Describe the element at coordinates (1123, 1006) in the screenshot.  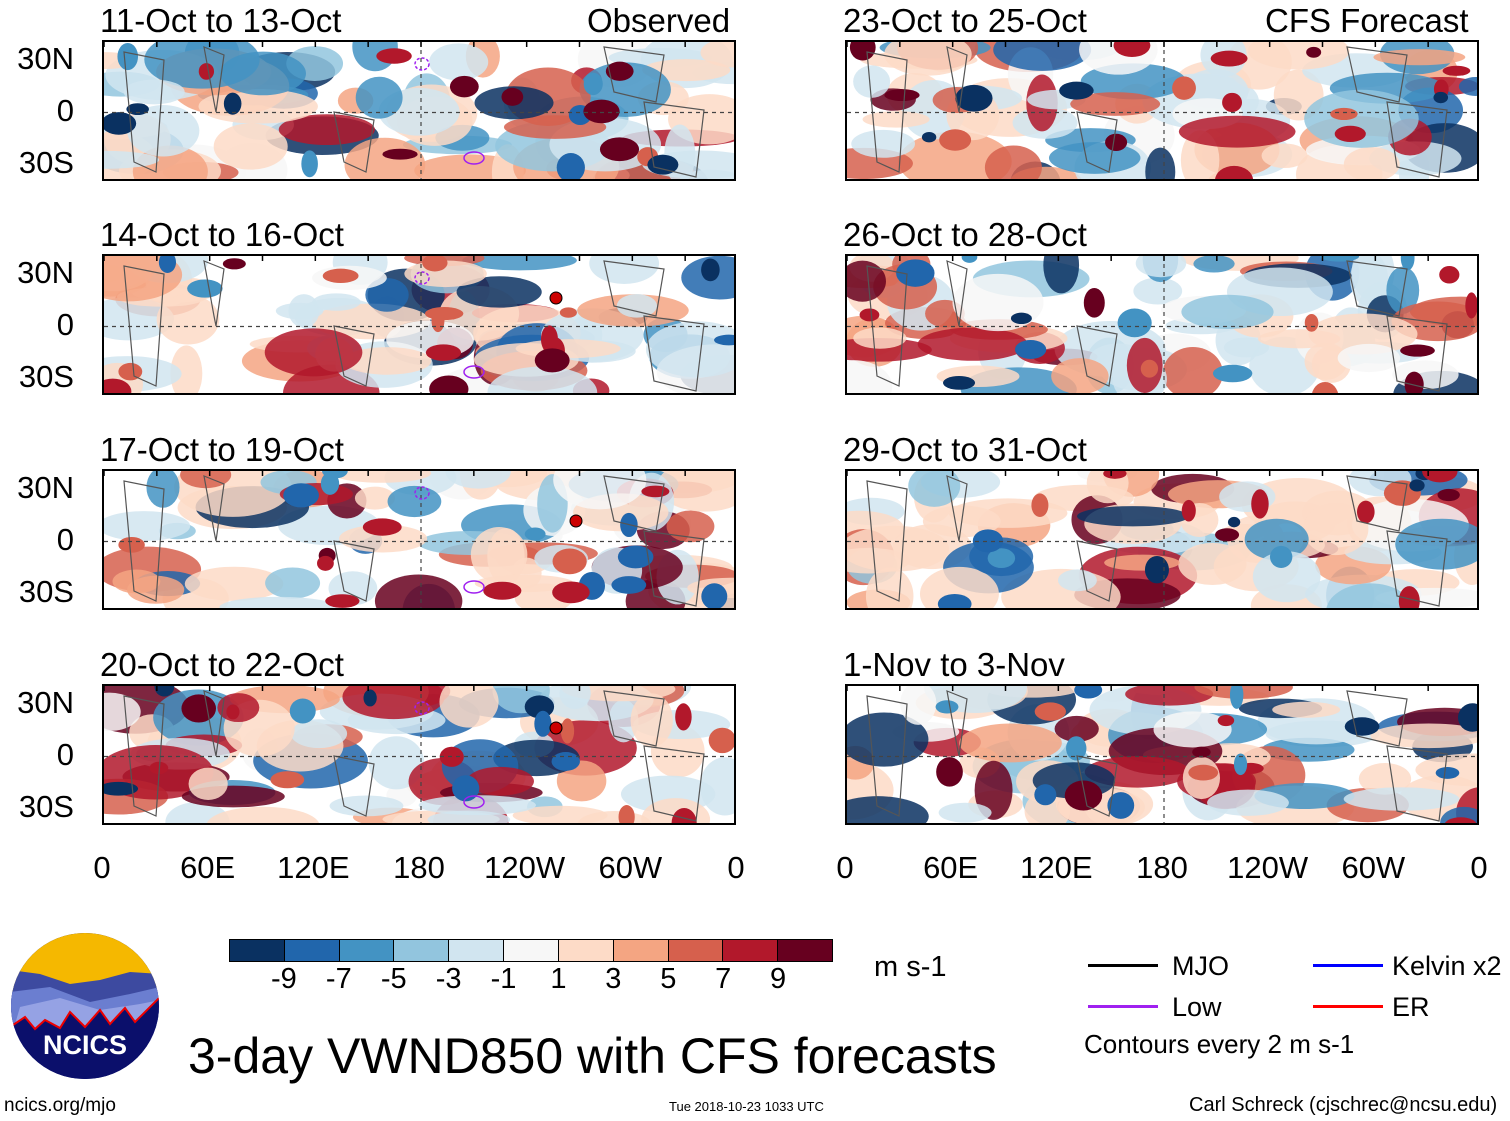
I see `legend-line-low` at that location.